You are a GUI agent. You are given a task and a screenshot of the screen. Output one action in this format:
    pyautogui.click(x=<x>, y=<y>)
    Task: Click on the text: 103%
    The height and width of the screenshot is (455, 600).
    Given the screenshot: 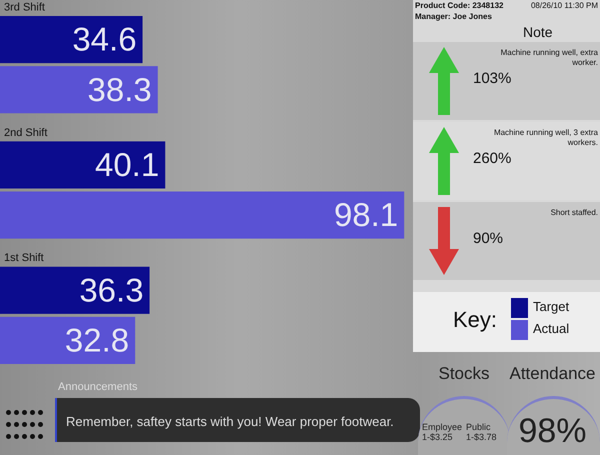 What is the action you would take?
    pyautogui.click(x=492, y=78)
    